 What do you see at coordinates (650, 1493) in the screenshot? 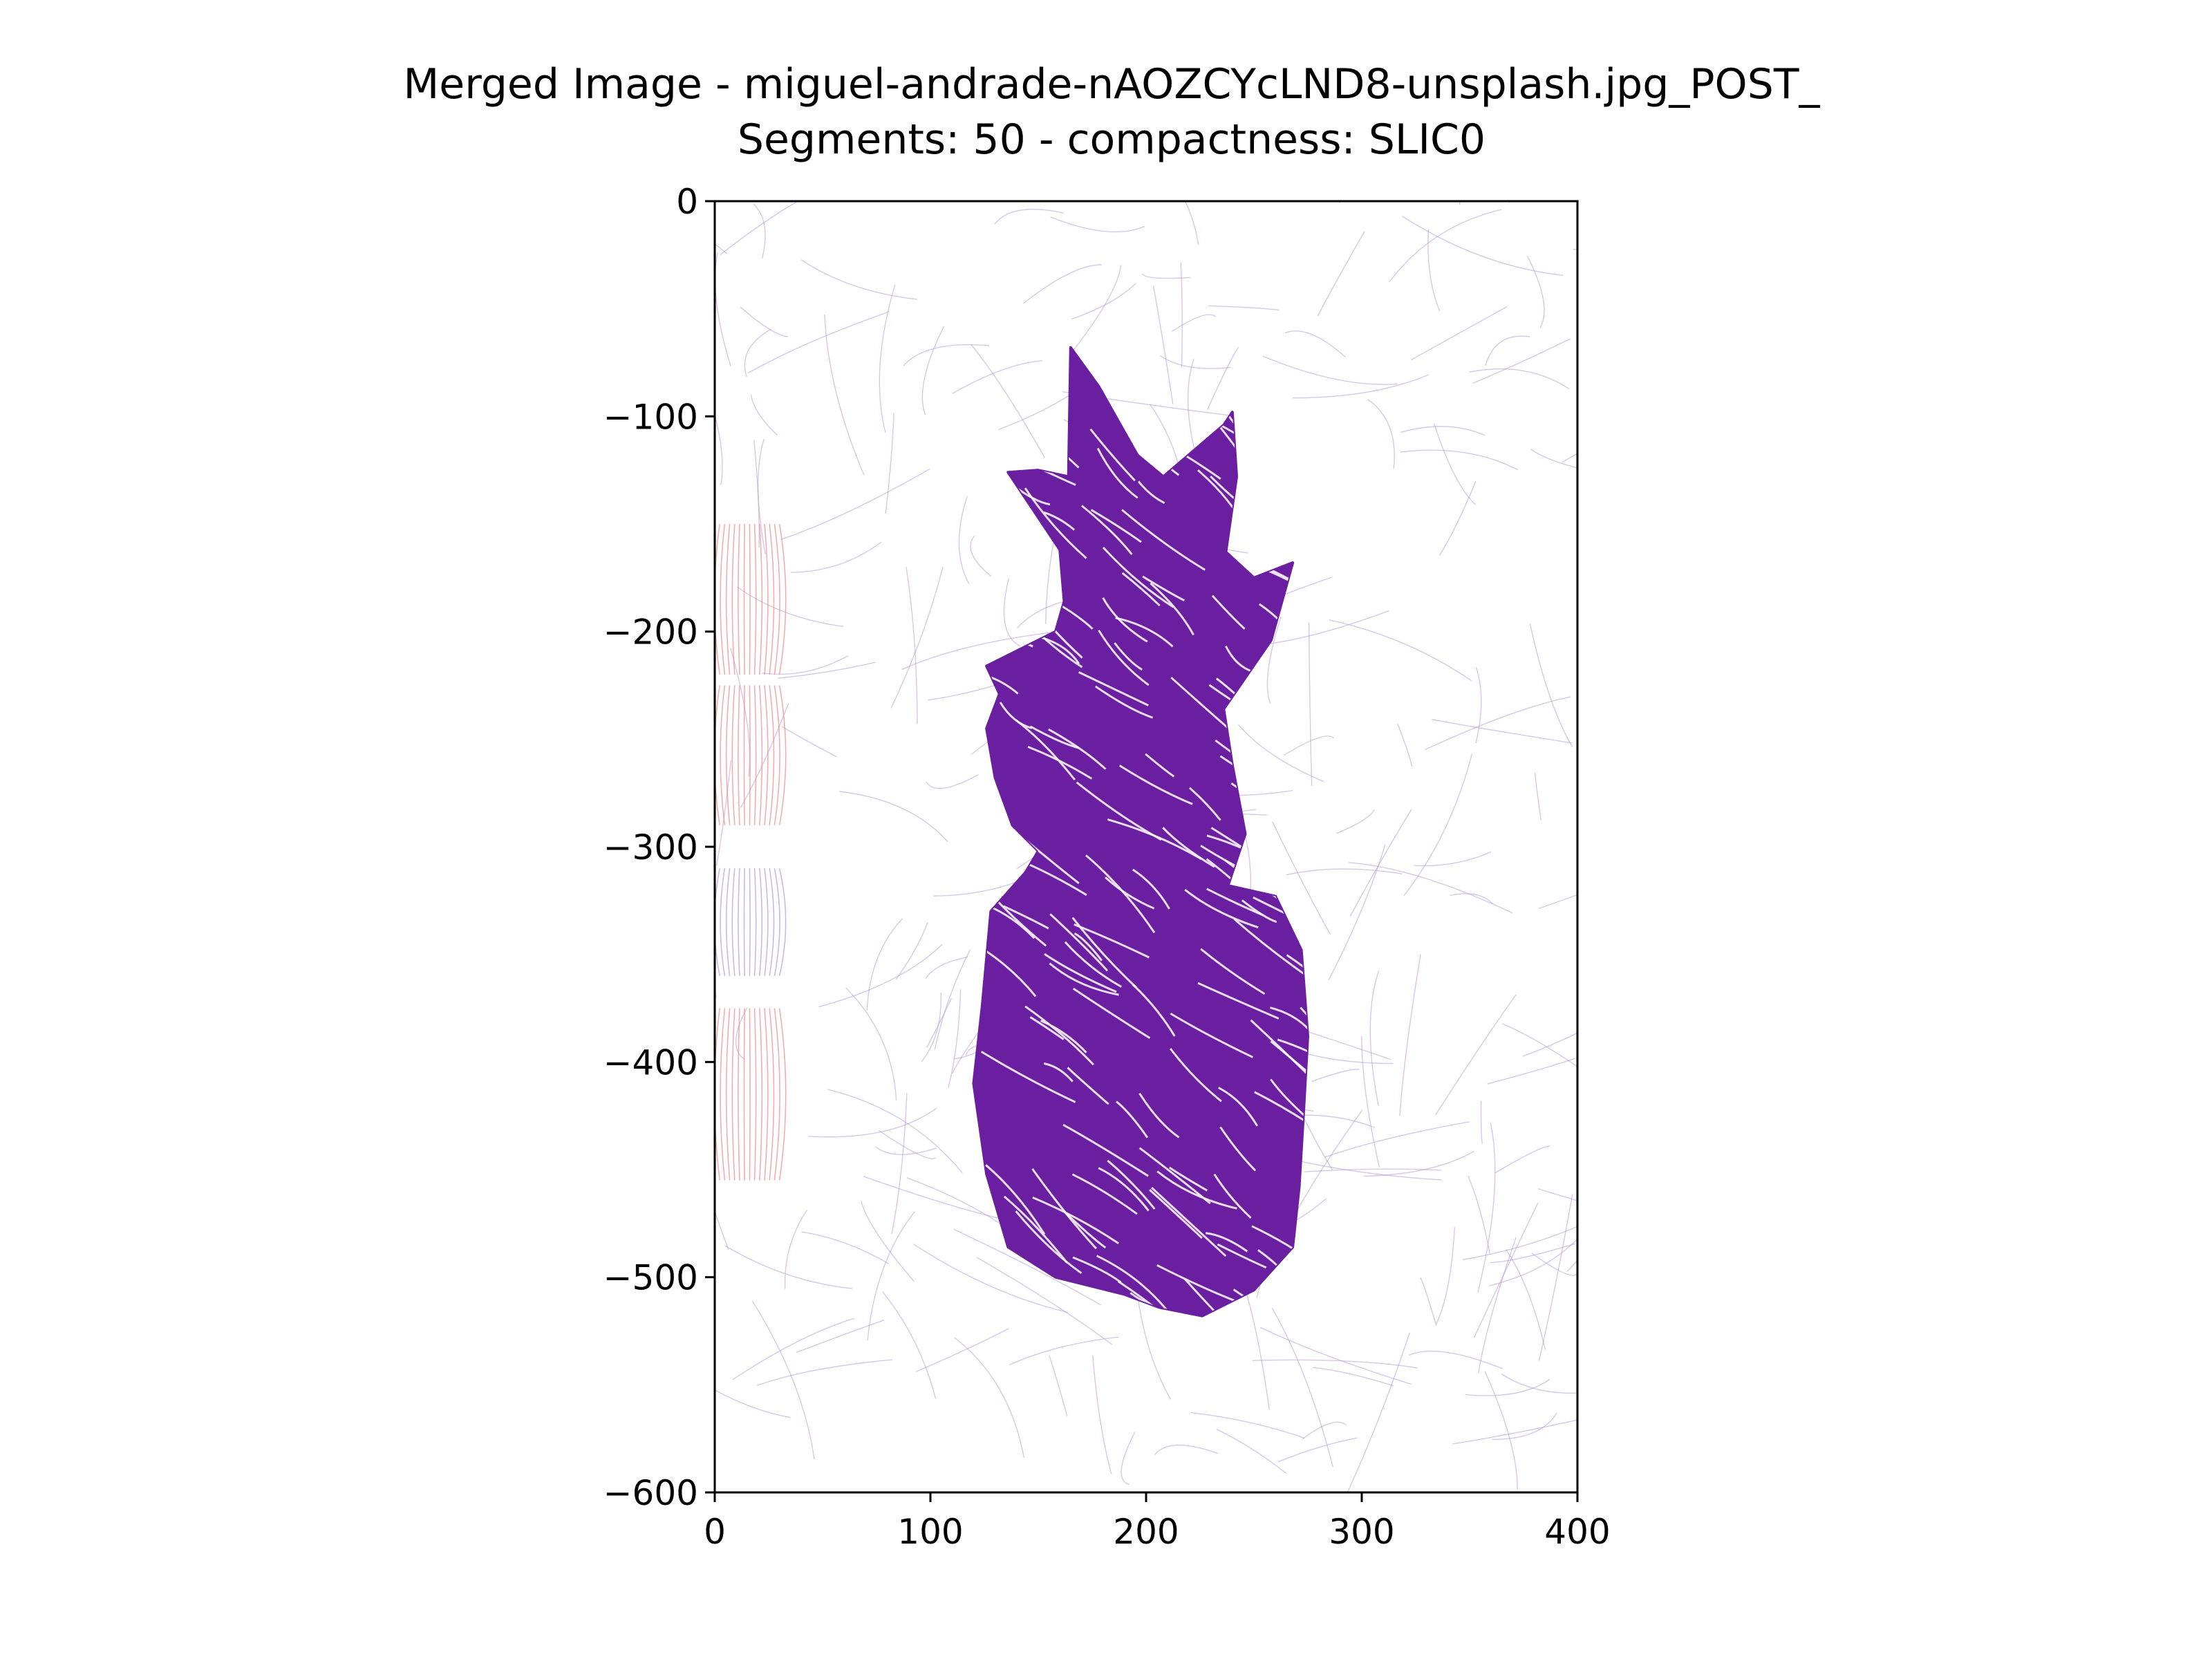
I see `y-tick-label: −600` at bounding box center [650, 1493].